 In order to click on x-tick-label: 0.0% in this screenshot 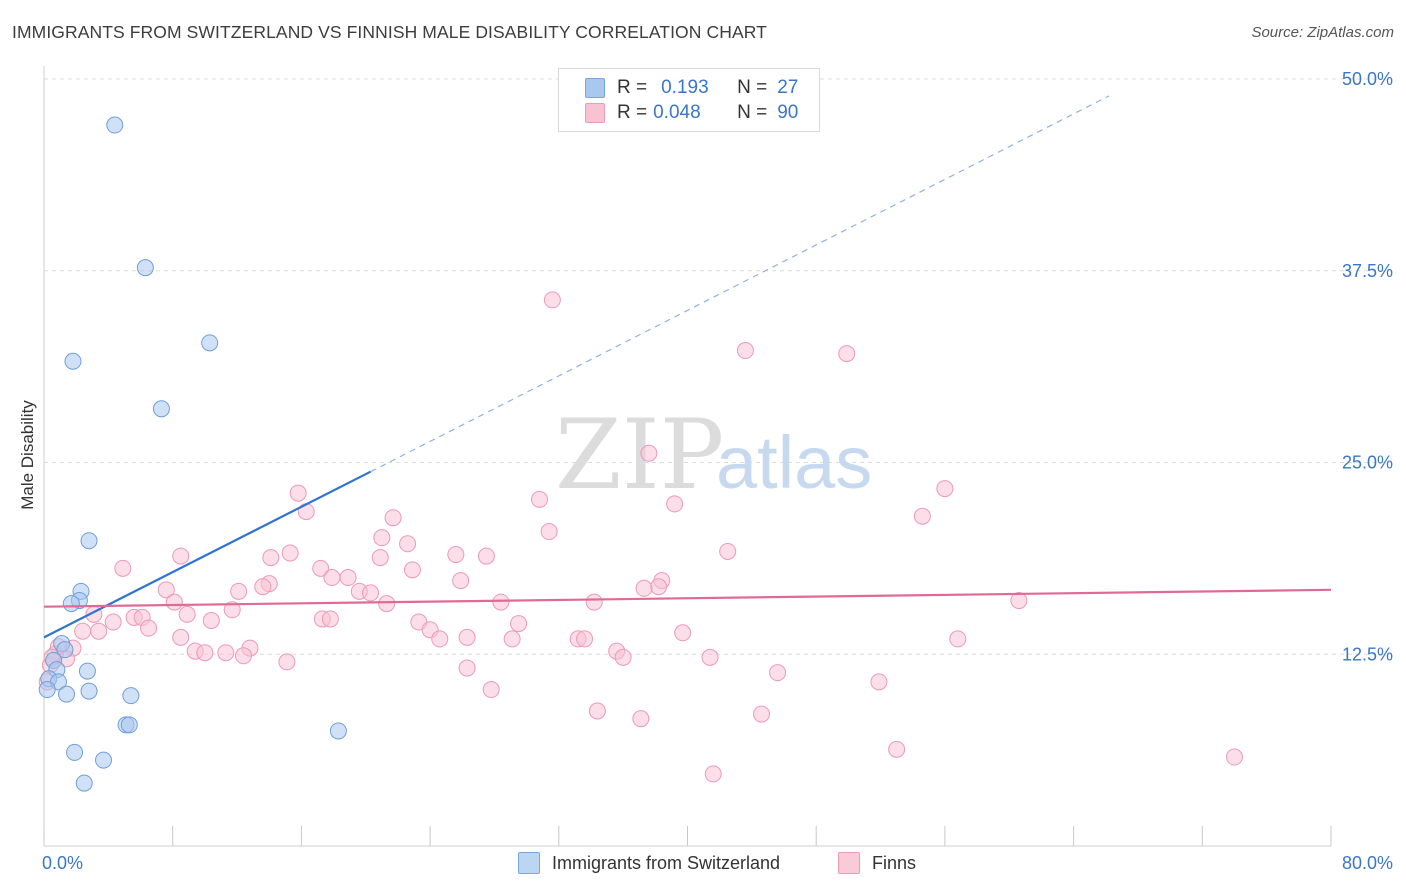, I will do `click(62, 863)`.